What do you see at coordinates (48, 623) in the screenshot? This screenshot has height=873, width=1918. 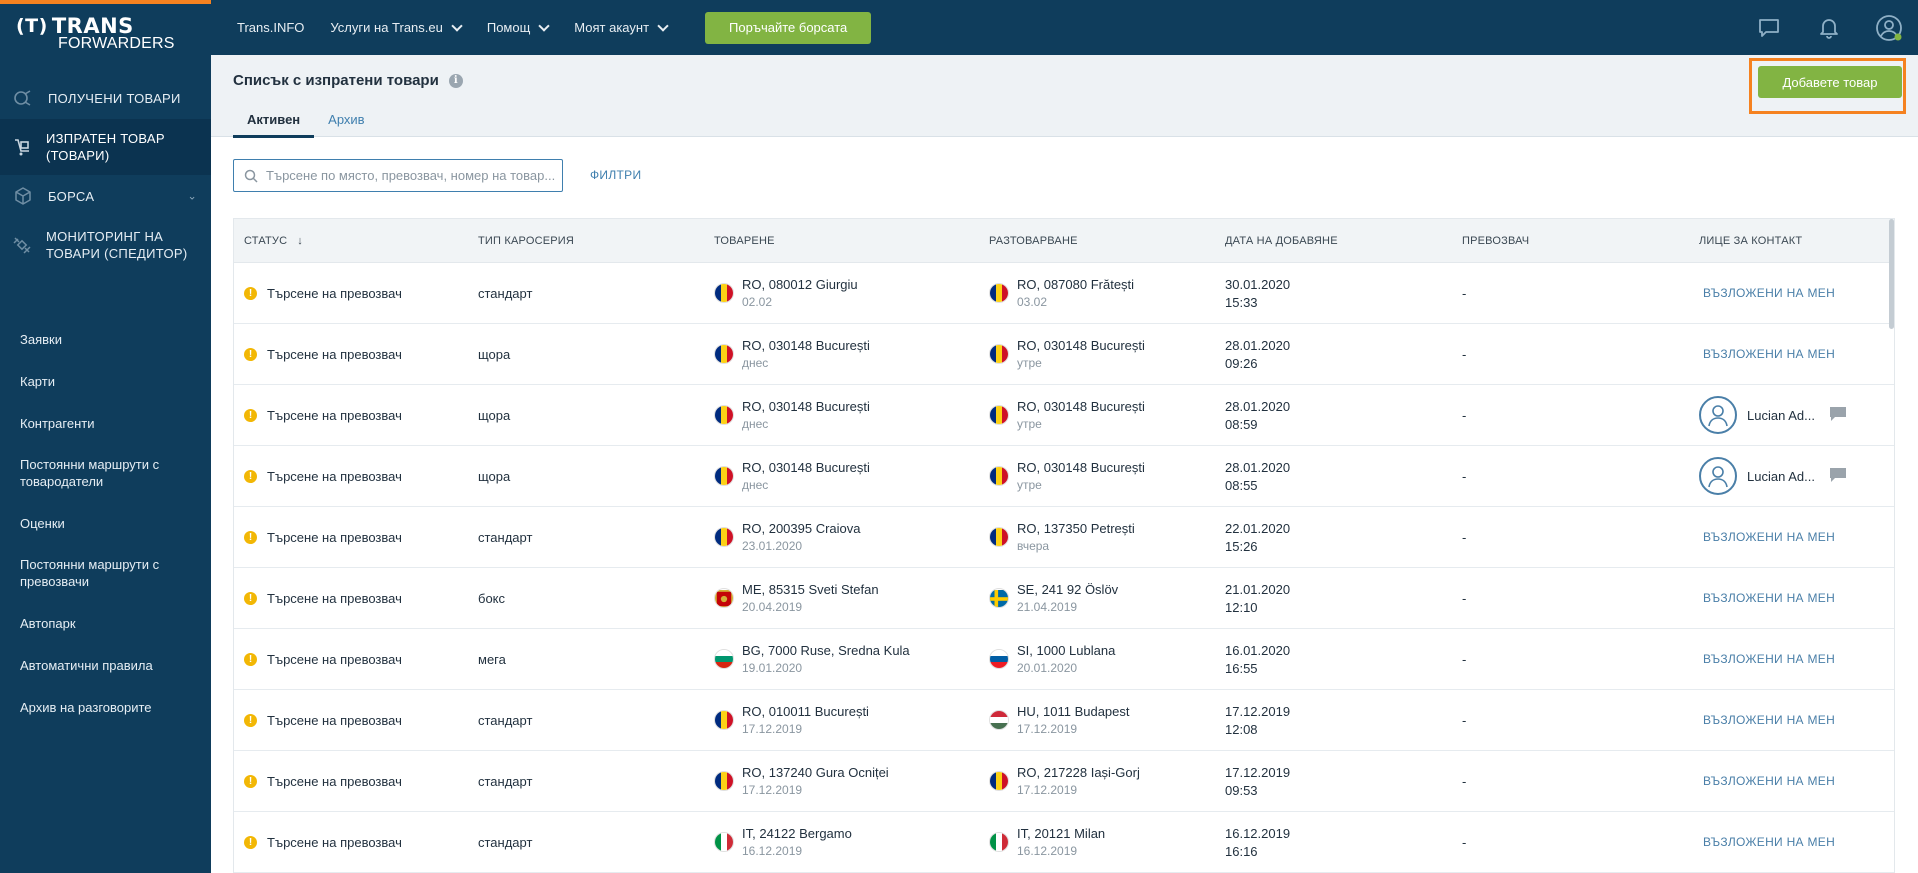 I see `sidebar-link: Автопарк` at bounding box center [48, 623].